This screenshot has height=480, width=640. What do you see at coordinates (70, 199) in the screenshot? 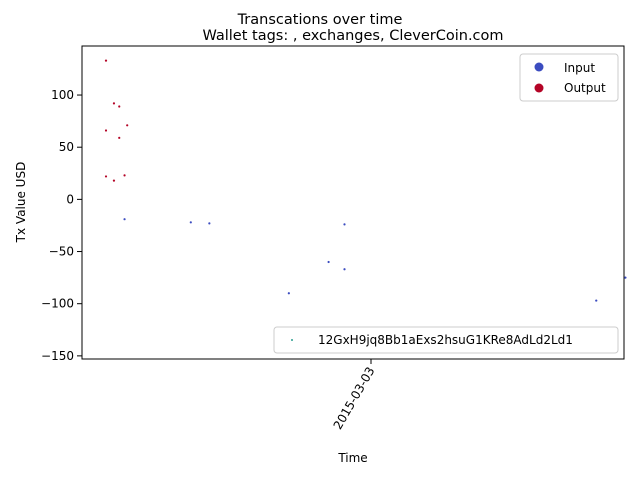
I see `y-tick-label: 0` at bounding box center [70, 199].